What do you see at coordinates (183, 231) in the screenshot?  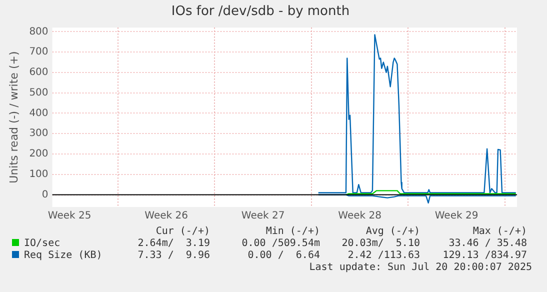 I see `text: Cur (-/+)` at bounding box center [183, 231].